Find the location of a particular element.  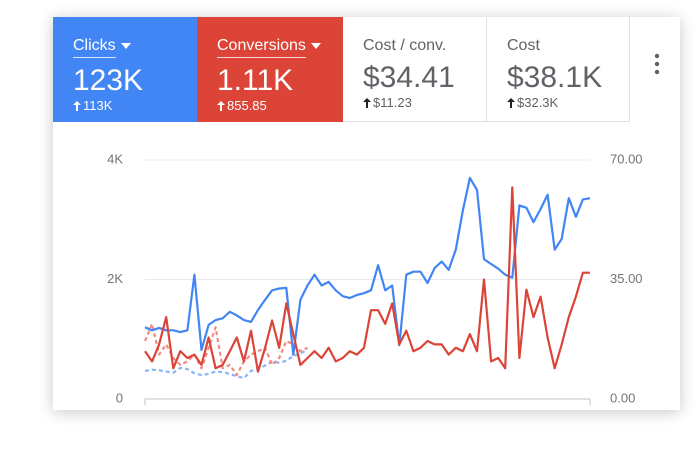

y-tick-label: 4K is located at coordinates (115, 158).